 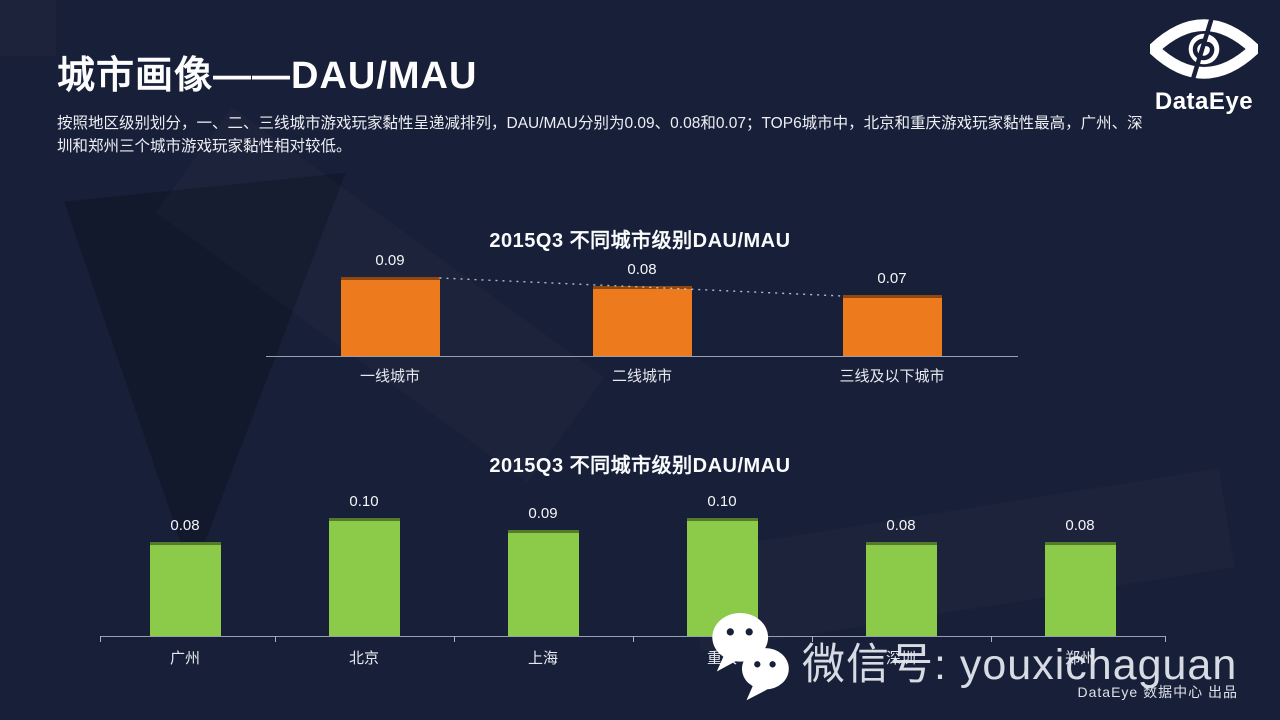 I want to click on category-label: 北京, so click(x=363, y=658).